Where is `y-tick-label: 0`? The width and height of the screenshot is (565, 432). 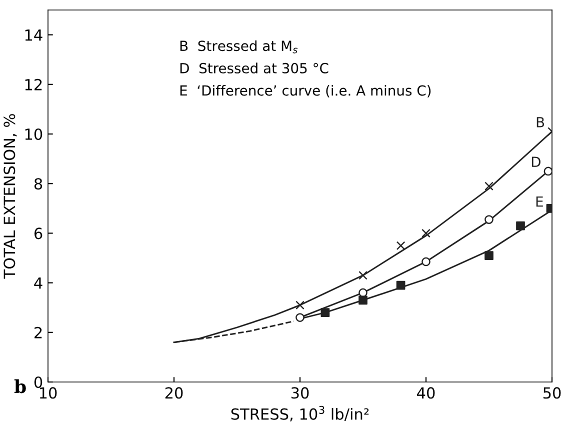 y-tick-label: 0 is located at coordinates (38, 382).